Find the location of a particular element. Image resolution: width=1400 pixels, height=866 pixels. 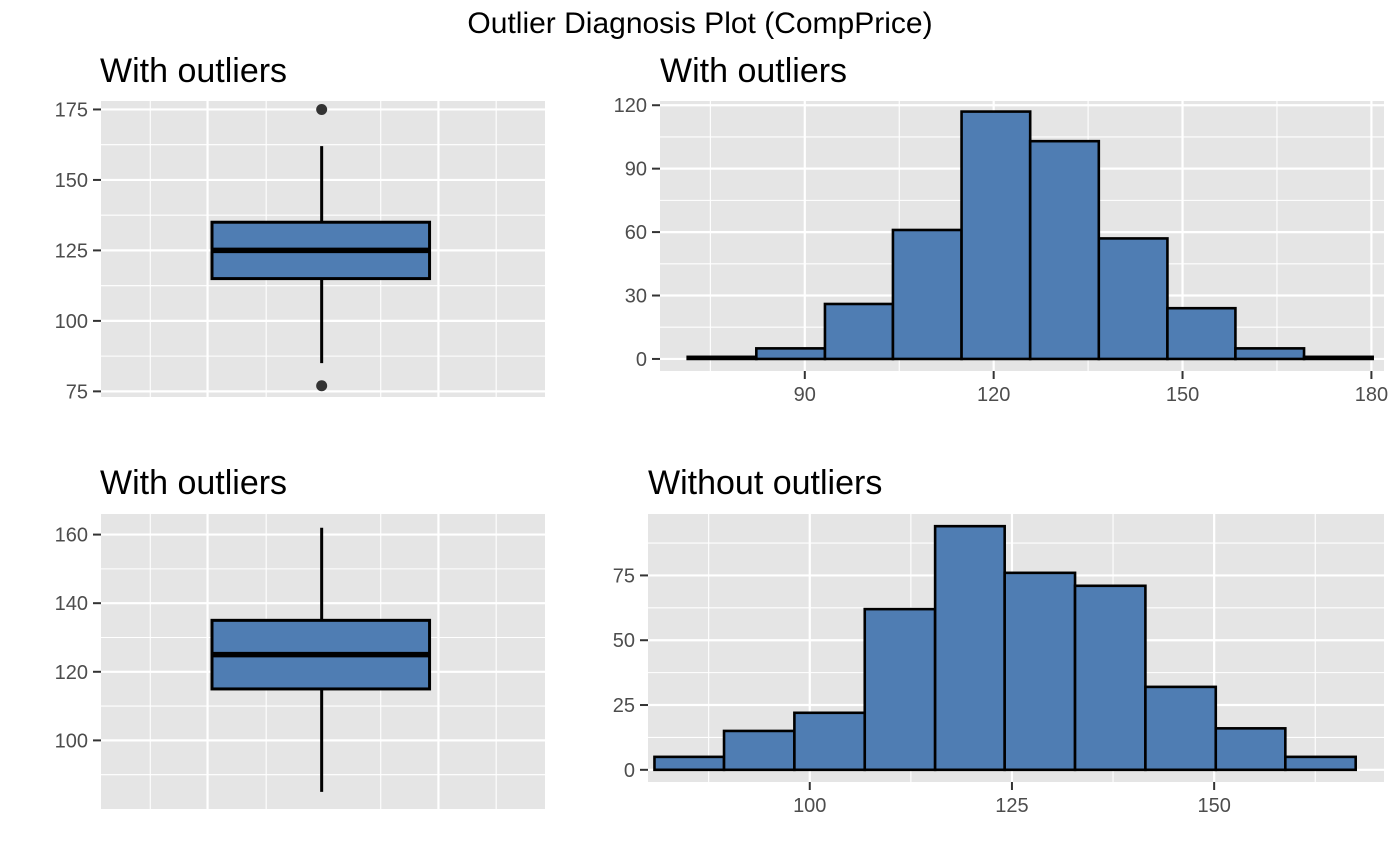

y-tick-label: 30 is located at coordinates (636, 297).